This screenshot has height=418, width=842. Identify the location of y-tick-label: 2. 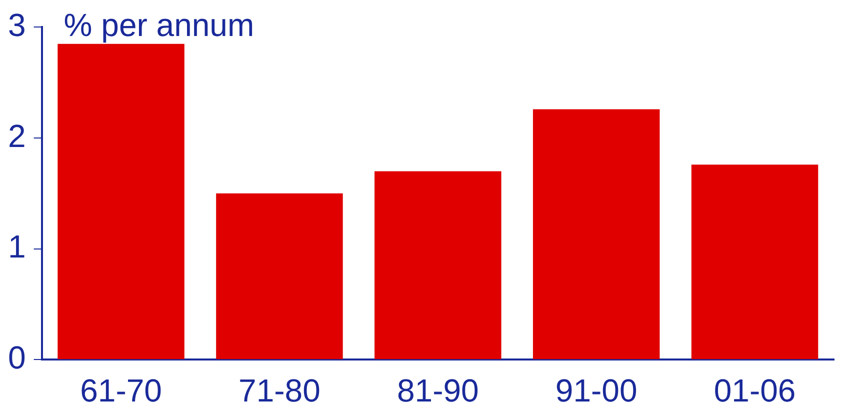
(17, 136).